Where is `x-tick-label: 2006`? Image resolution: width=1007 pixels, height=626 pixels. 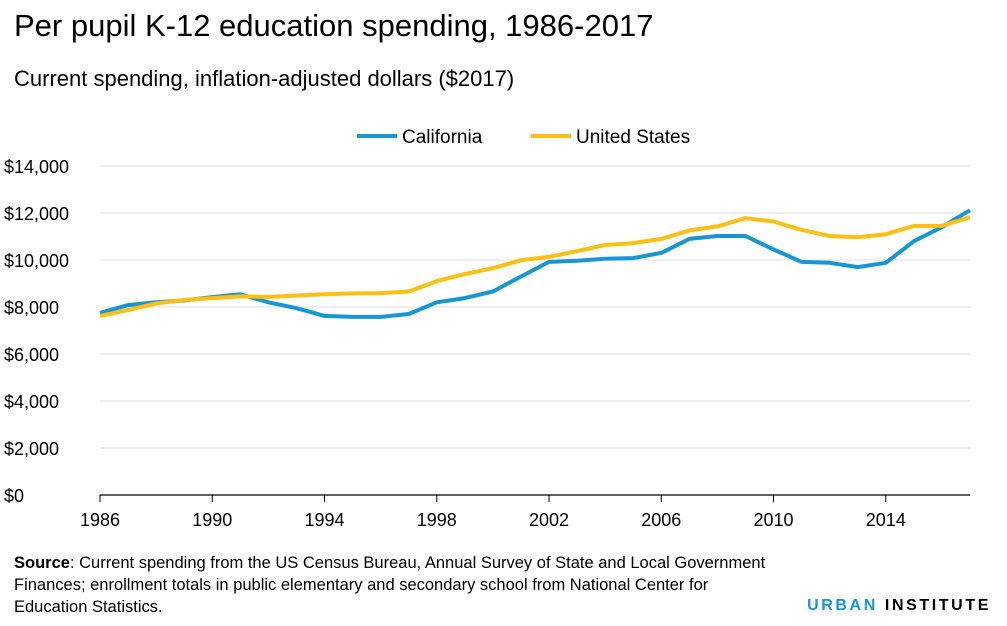 x-tick-label: 2006 is located at coordinates (661, 520).